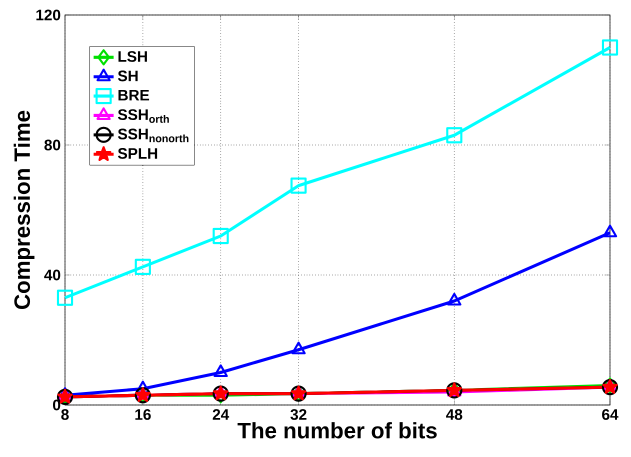 Image resolution: width=631 pixels, height=457 pixels. Describe the element at coordinates (134, 95) in the screenshot. I see `legend-label: BRE` at that location.